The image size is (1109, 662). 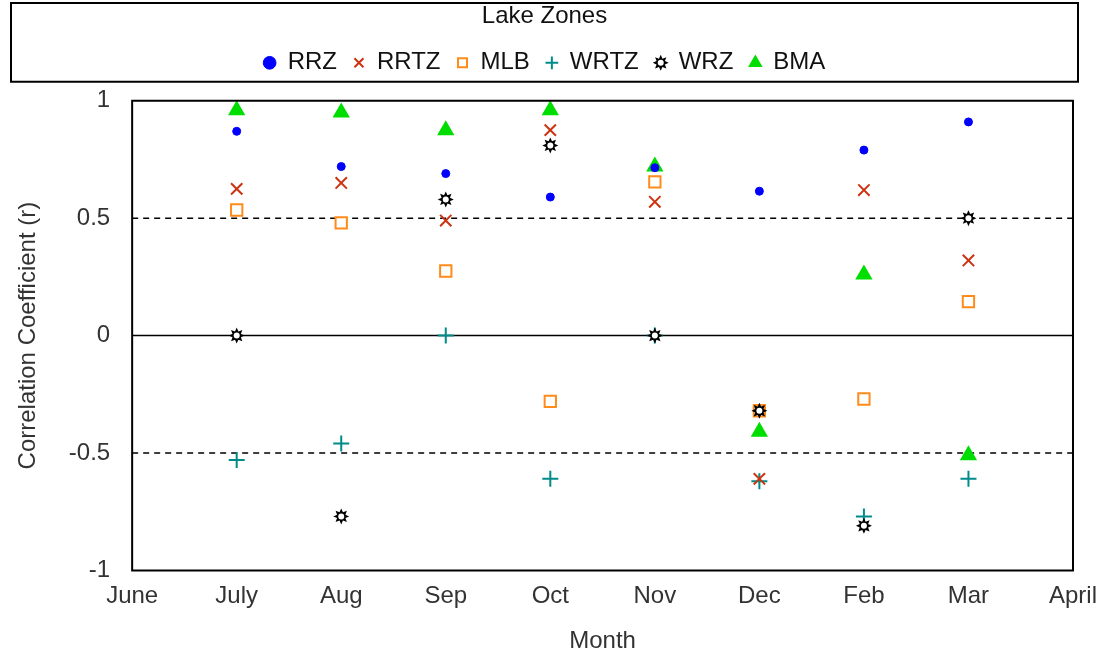 What do you see at coordinates (341, 595) in the screenshot?
I see `x-tick-label: Aug` at bounding box center [341, 595].